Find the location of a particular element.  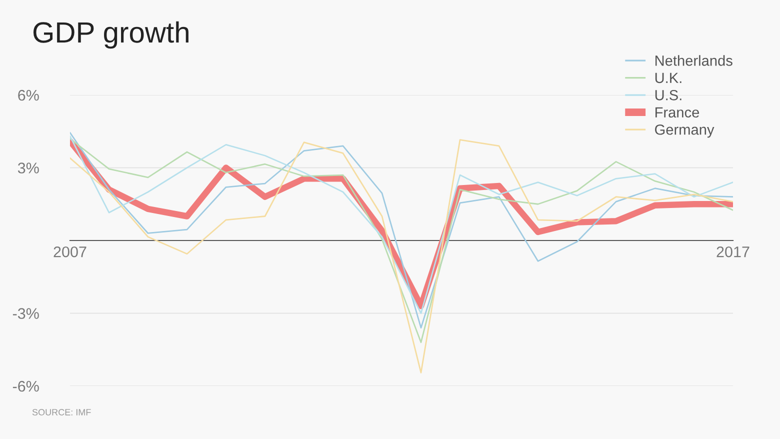

legend-label: Netherlands is located at coordinates (693, 60).